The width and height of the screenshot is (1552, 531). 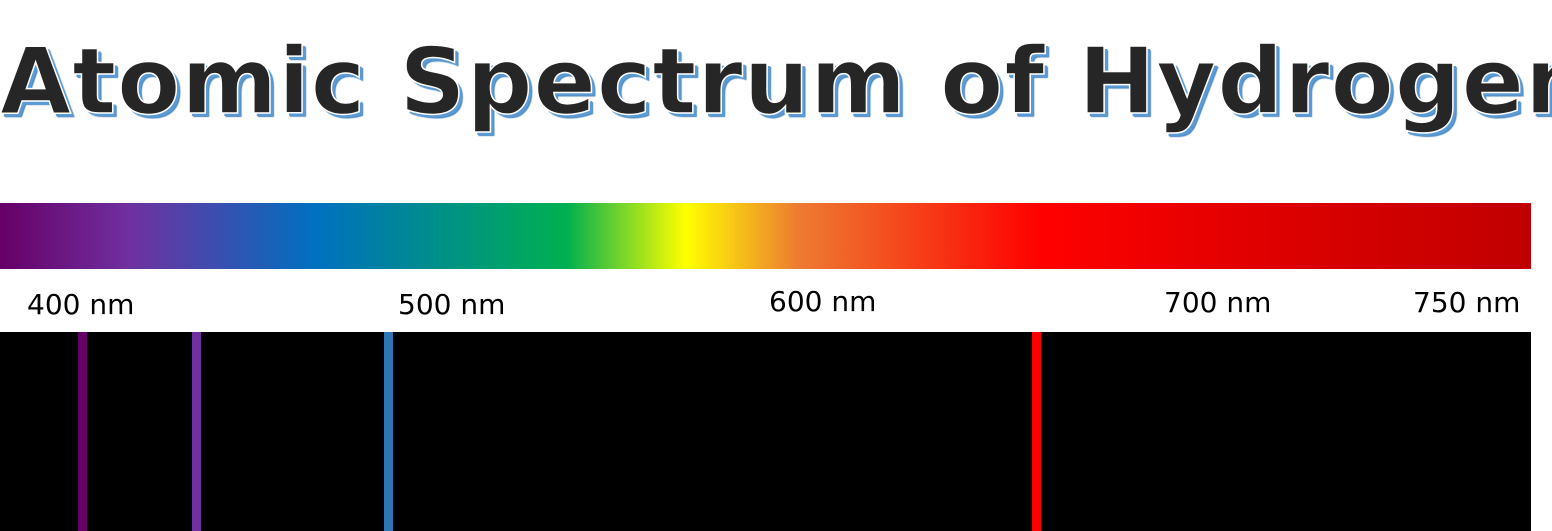 I want to click on tick-label-600: 600 nm, so click(x=823, y=301).